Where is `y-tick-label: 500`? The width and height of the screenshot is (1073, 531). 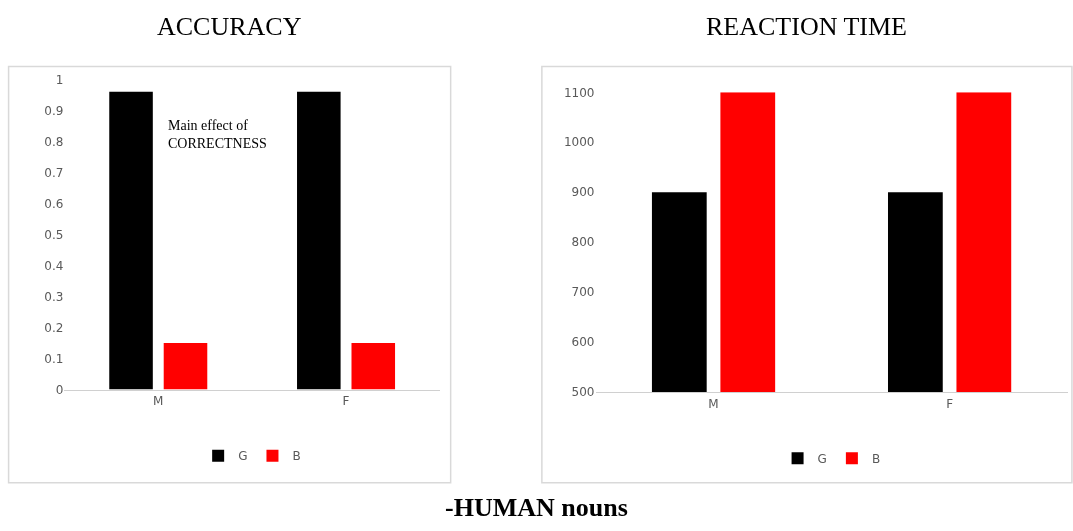
y-tick-label: 500 is located at coordinates (583, 392).